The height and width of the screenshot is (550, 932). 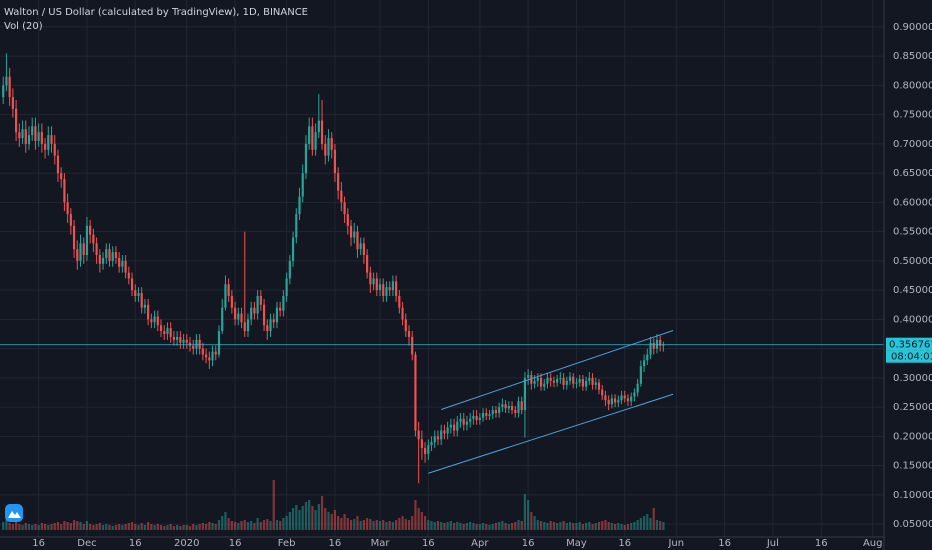 I want to click on y-tick-label: 0.4000000, so click(x=912, y=319).